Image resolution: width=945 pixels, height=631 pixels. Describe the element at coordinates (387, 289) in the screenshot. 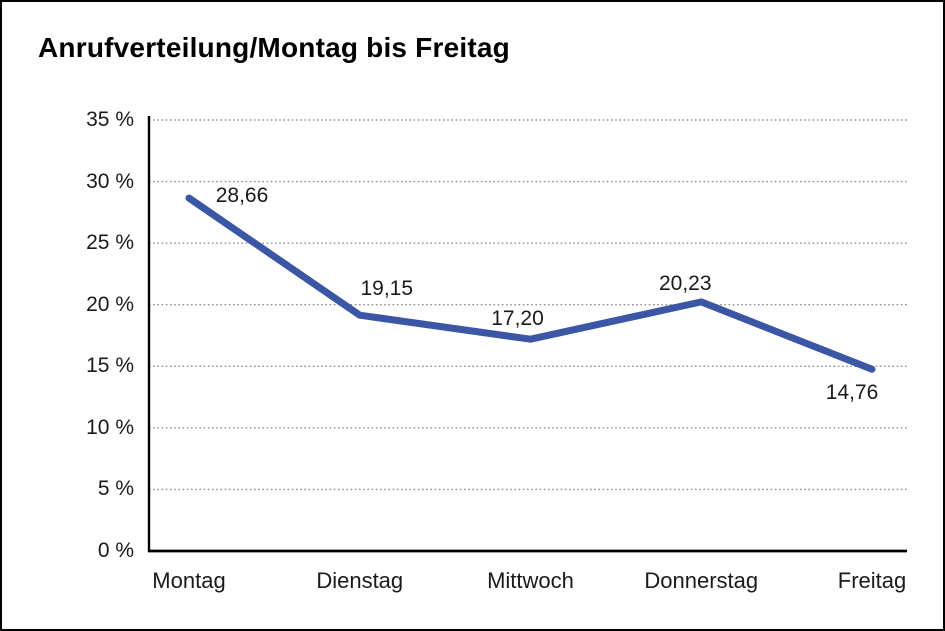

I see `data-point-label: 19,15` at that location.